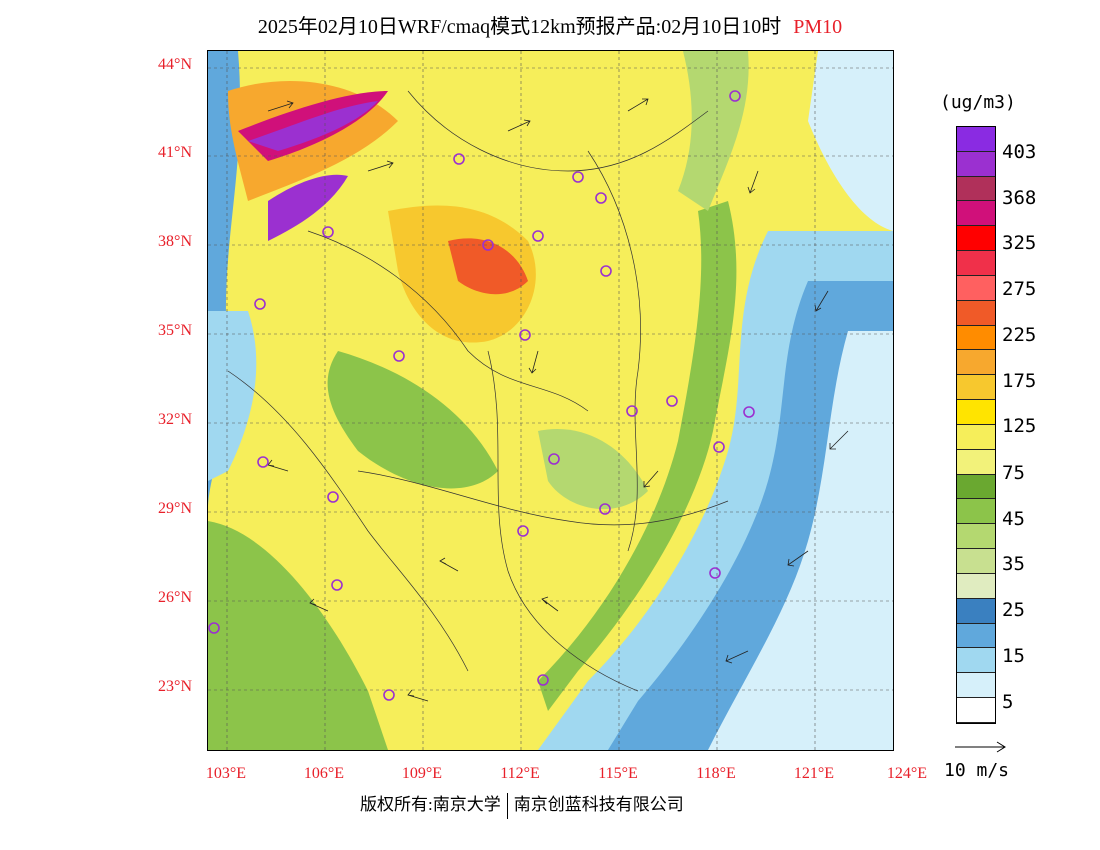  What do you see at coordinates (814, 773) in the screenshot?
I see `lon-label-121: 121°E` at bounding box center [814, 773].